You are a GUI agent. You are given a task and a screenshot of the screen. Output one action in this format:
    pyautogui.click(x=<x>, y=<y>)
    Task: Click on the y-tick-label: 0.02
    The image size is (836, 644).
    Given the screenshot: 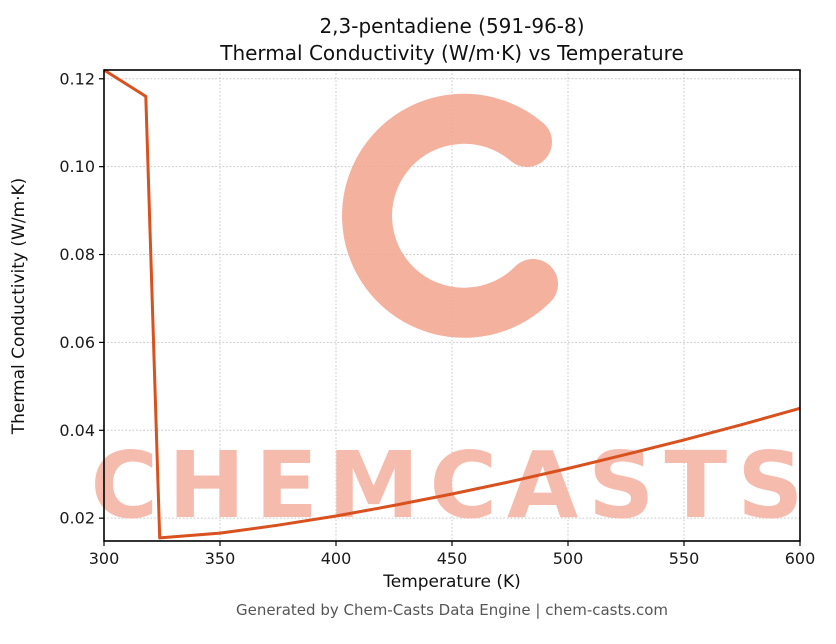 What is the action you would take?
    pyautogui.click(x=77, y=518)
    